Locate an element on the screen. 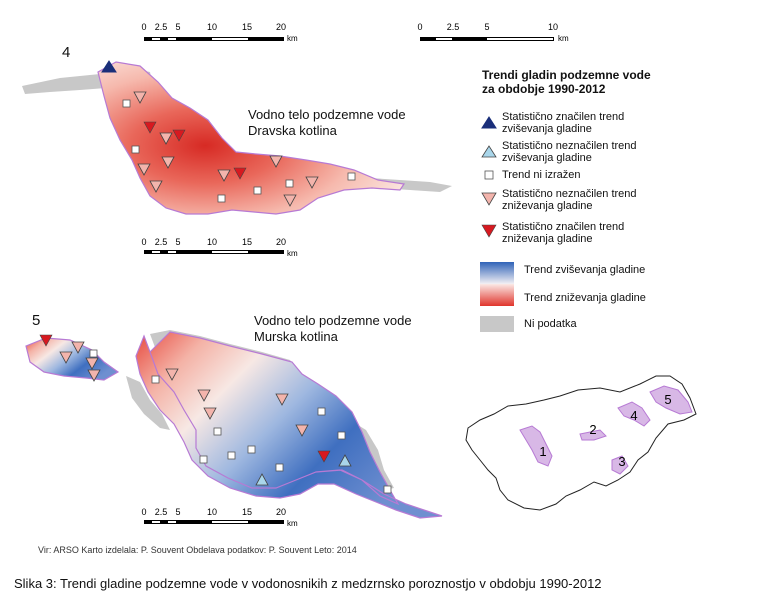  legend-item-line1: Trend ni izražen is located at coordinates (541, 175).